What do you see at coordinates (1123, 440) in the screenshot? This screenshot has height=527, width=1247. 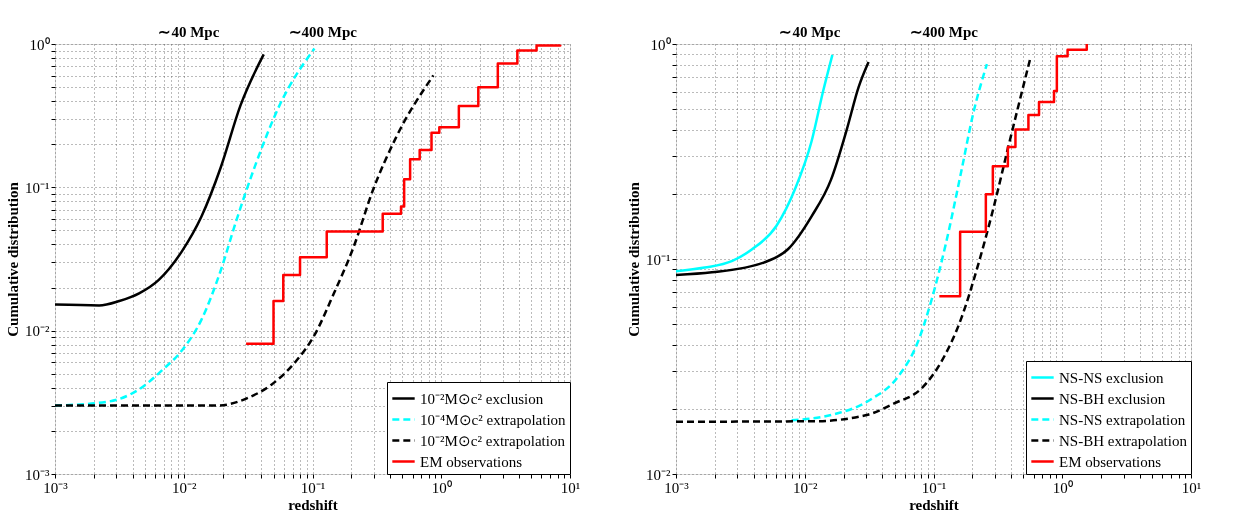 I see `legend-label: NS-BH extrapolation` at bounding box center [1123, 440].